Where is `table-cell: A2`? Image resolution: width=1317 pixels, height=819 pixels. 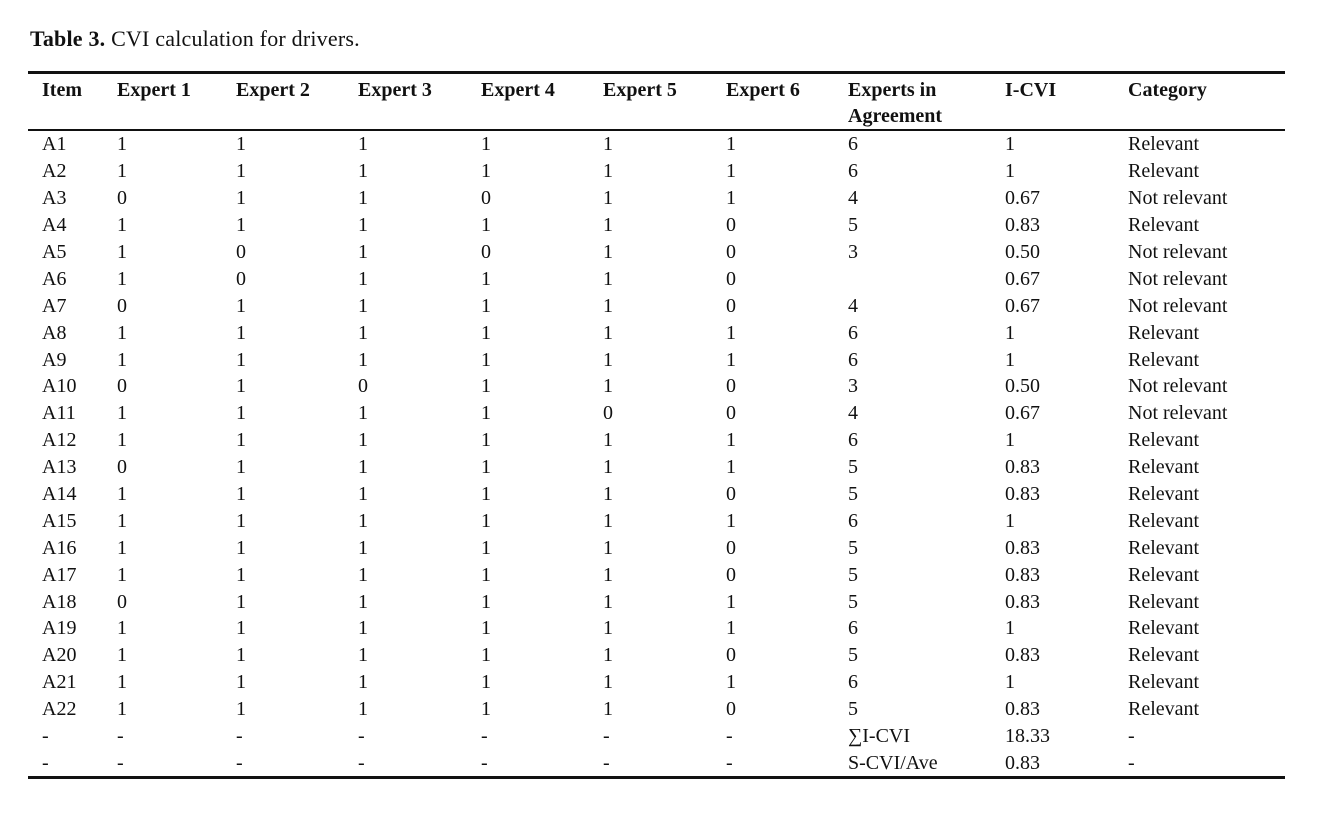 table-cell: A2 is located at coordinates (54, 171).